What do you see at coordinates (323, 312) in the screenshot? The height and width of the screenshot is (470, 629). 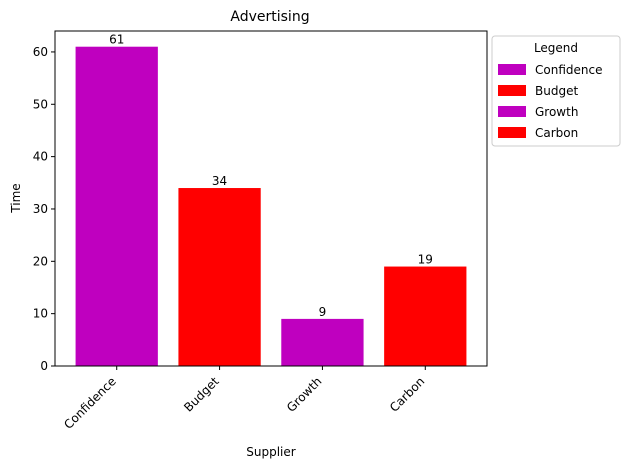 I see `data-label: 9` at bounding box center [323, 312].